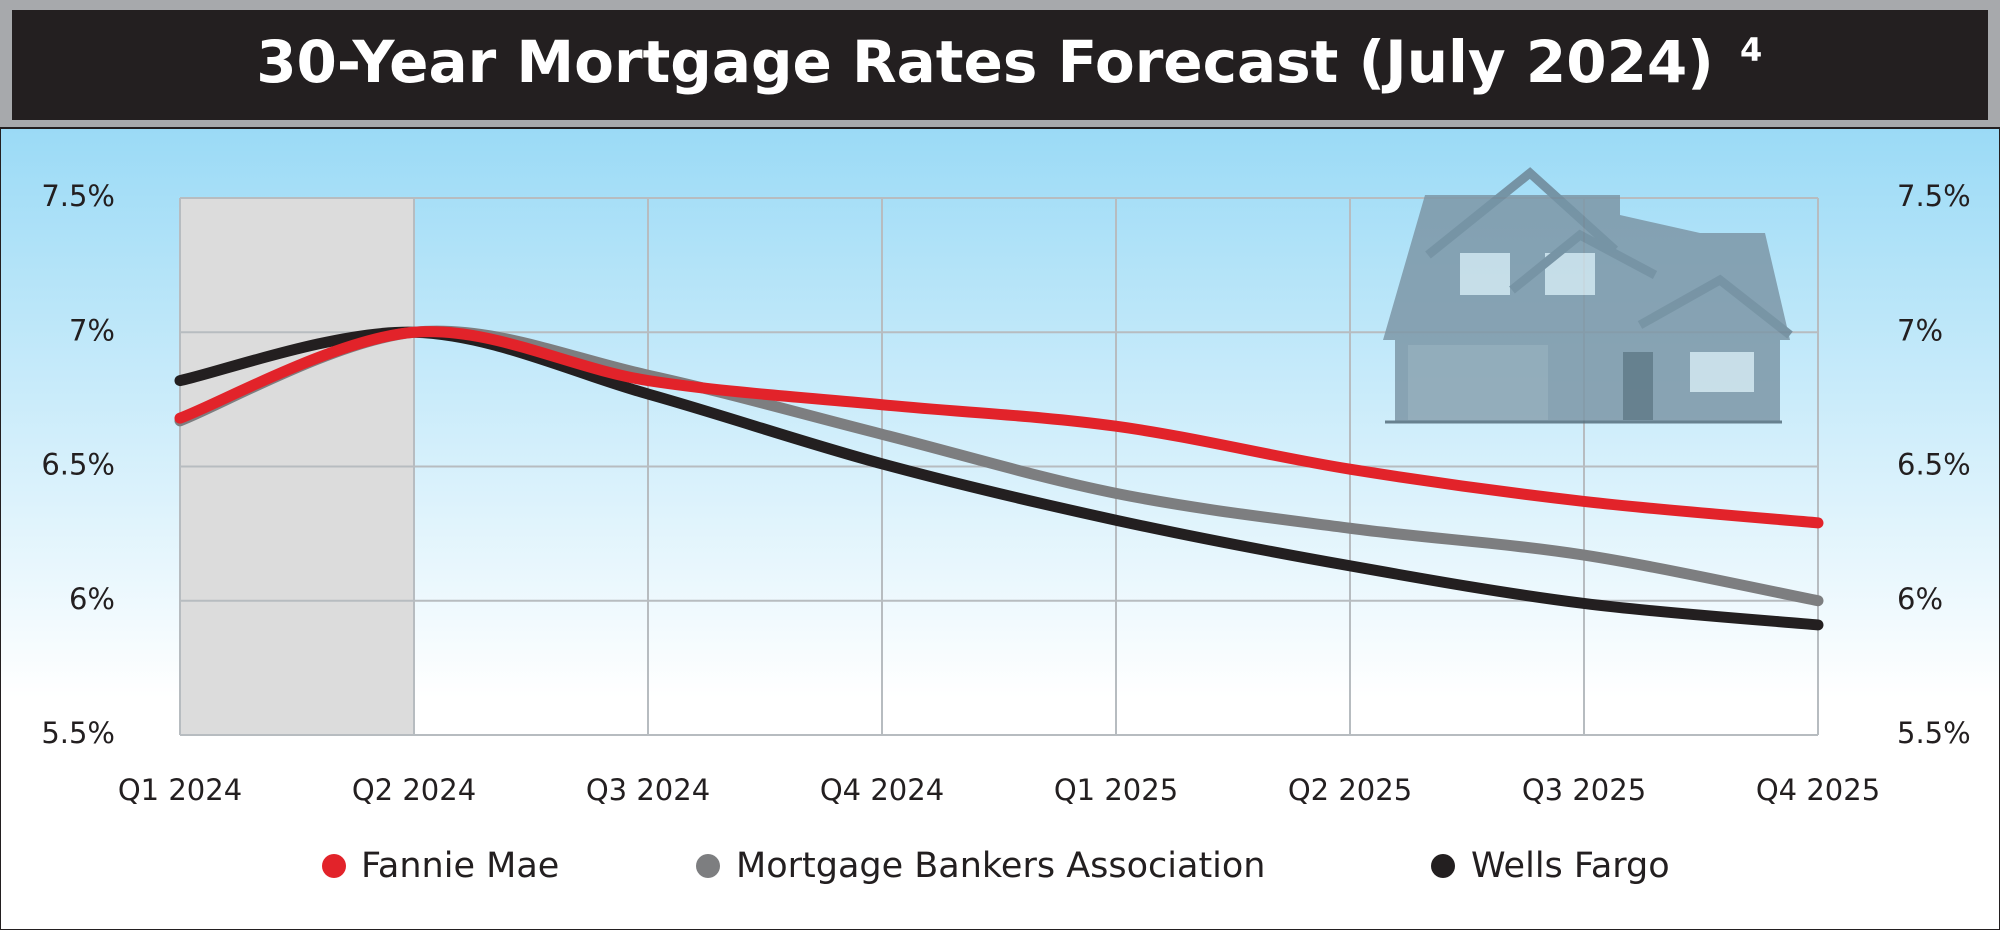 This screenshot has height=934, width=2000. What do you see at coordinates (1920, 599) in the screenshot?
I see `y2-tick-label: 6%` at bounding box center [1920, 599].